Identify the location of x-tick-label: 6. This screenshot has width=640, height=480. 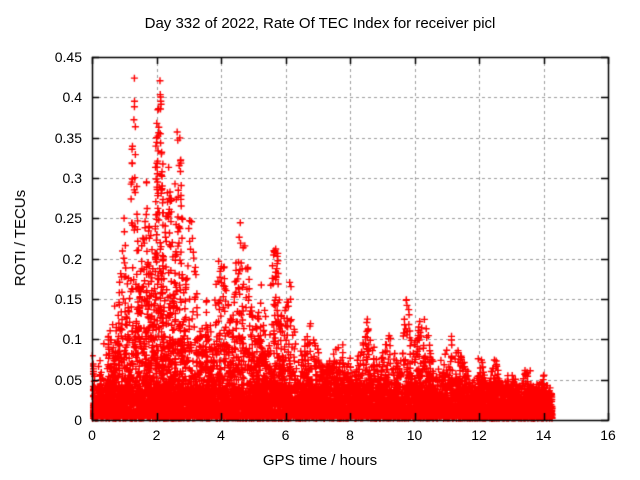
(285, 435).